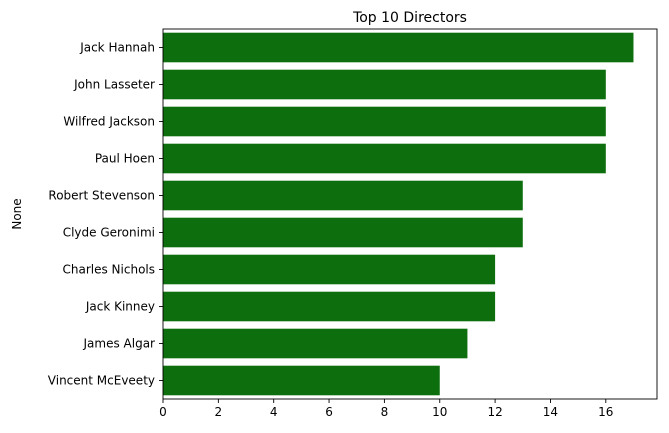 Image resolution: width=669 pixels, height=433 pixels. I want to click on y-tick-label: Clyde Geronimi, so click(109, 233).